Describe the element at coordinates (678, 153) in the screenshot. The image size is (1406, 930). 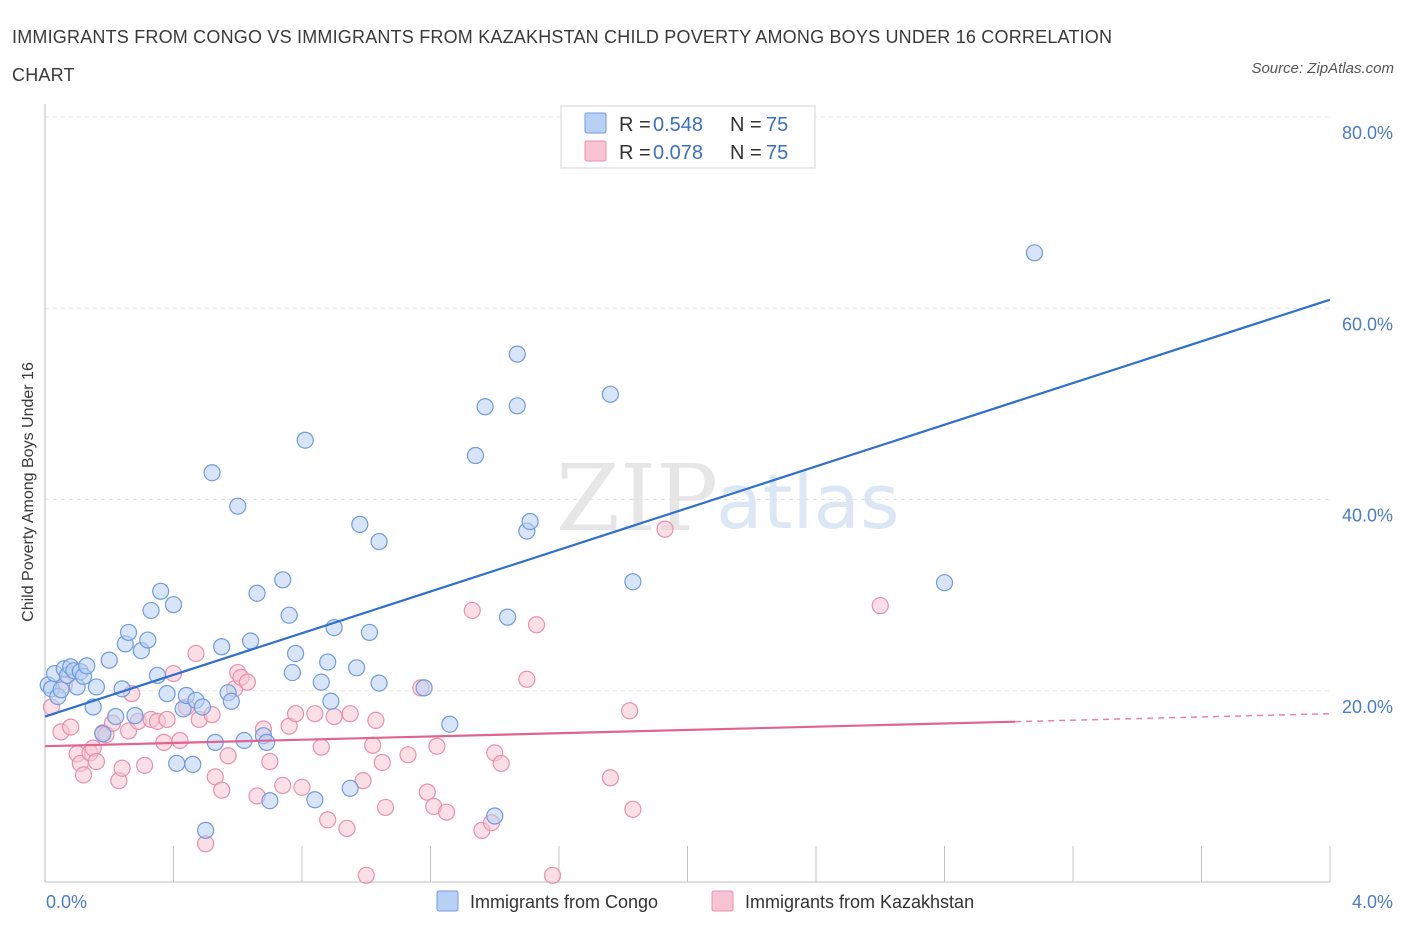
I see `legend-r-value-2: 0.078` at that location.